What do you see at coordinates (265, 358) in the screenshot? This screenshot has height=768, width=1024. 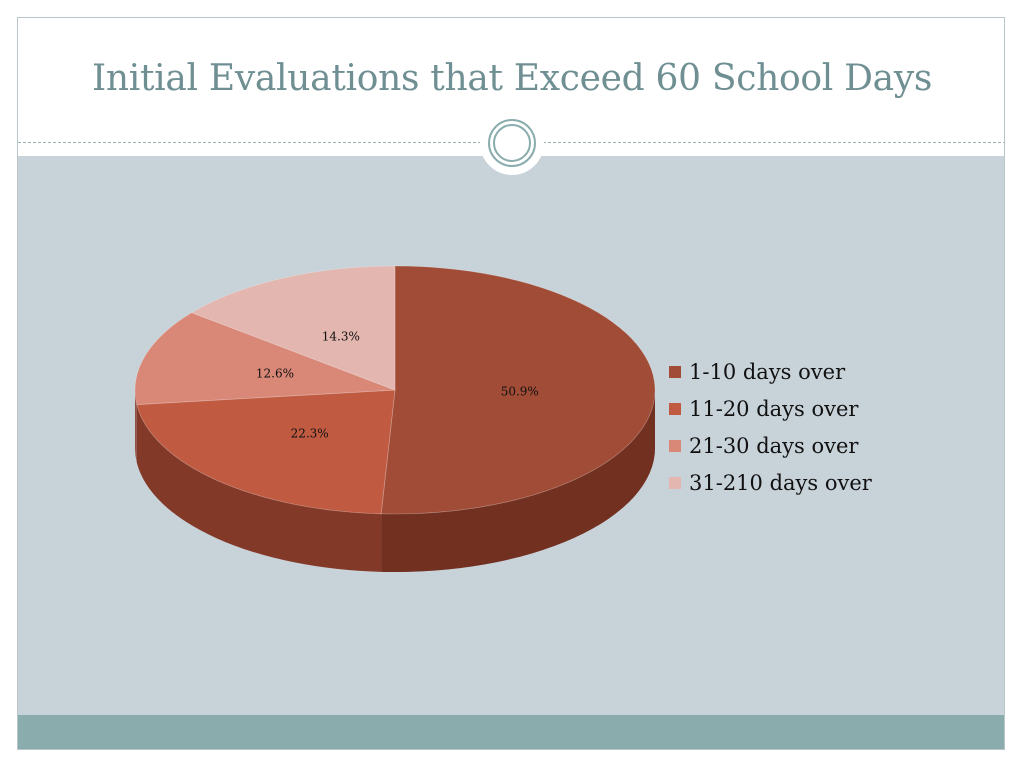 I see `pie-slice-21-30-days-over` at bounding box center [265, 358].